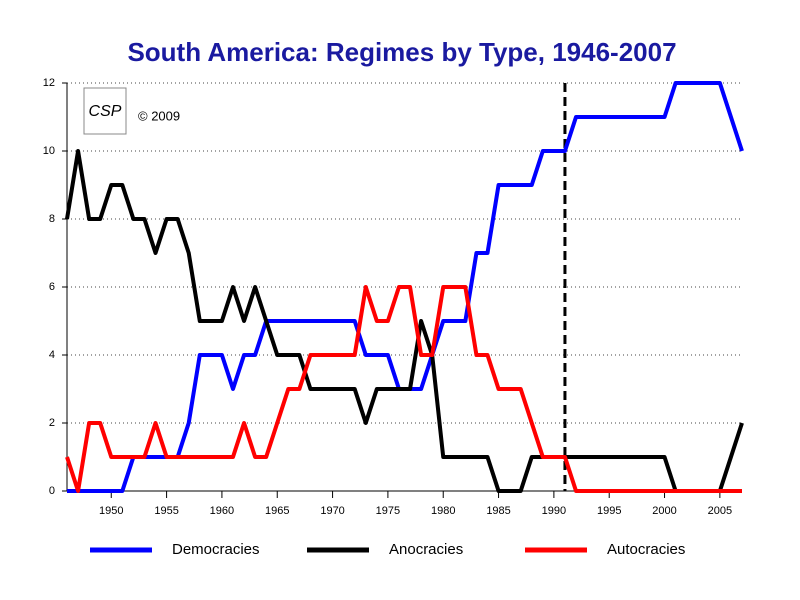 This screenshot has height=600, width=800. I want to click on x-tick-label: 2005, so click(720, 511).